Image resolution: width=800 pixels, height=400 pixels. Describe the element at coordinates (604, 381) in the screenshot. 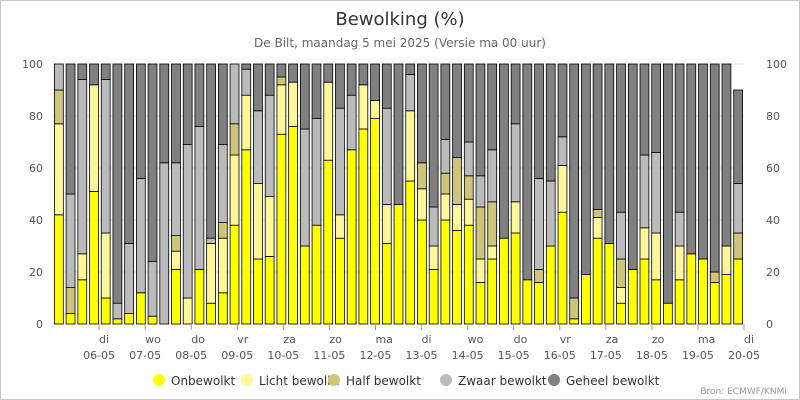

I see `legend-item-geheel-bewolkt: Geheel bewolkt` at that location.